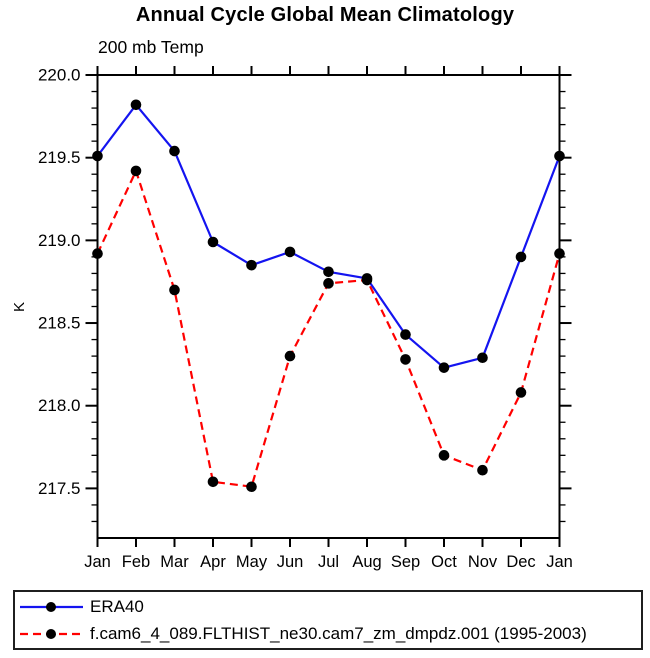  Describe the element at coordinates (252, 562) in the screenshot. I see `x-axis-tick-label: May` at that location.